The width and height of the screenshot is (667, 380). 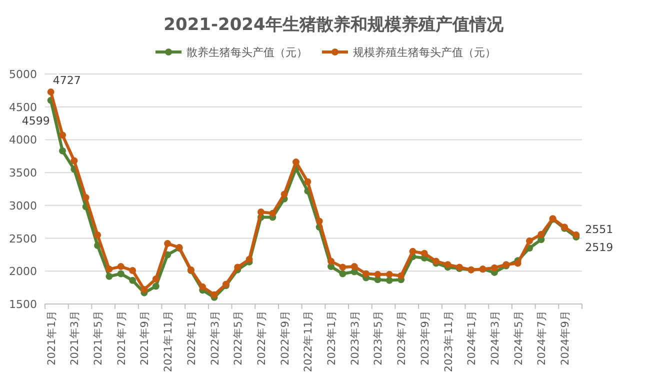 I want to click on y-tick-label: 1500, so click(x=23, y=304).